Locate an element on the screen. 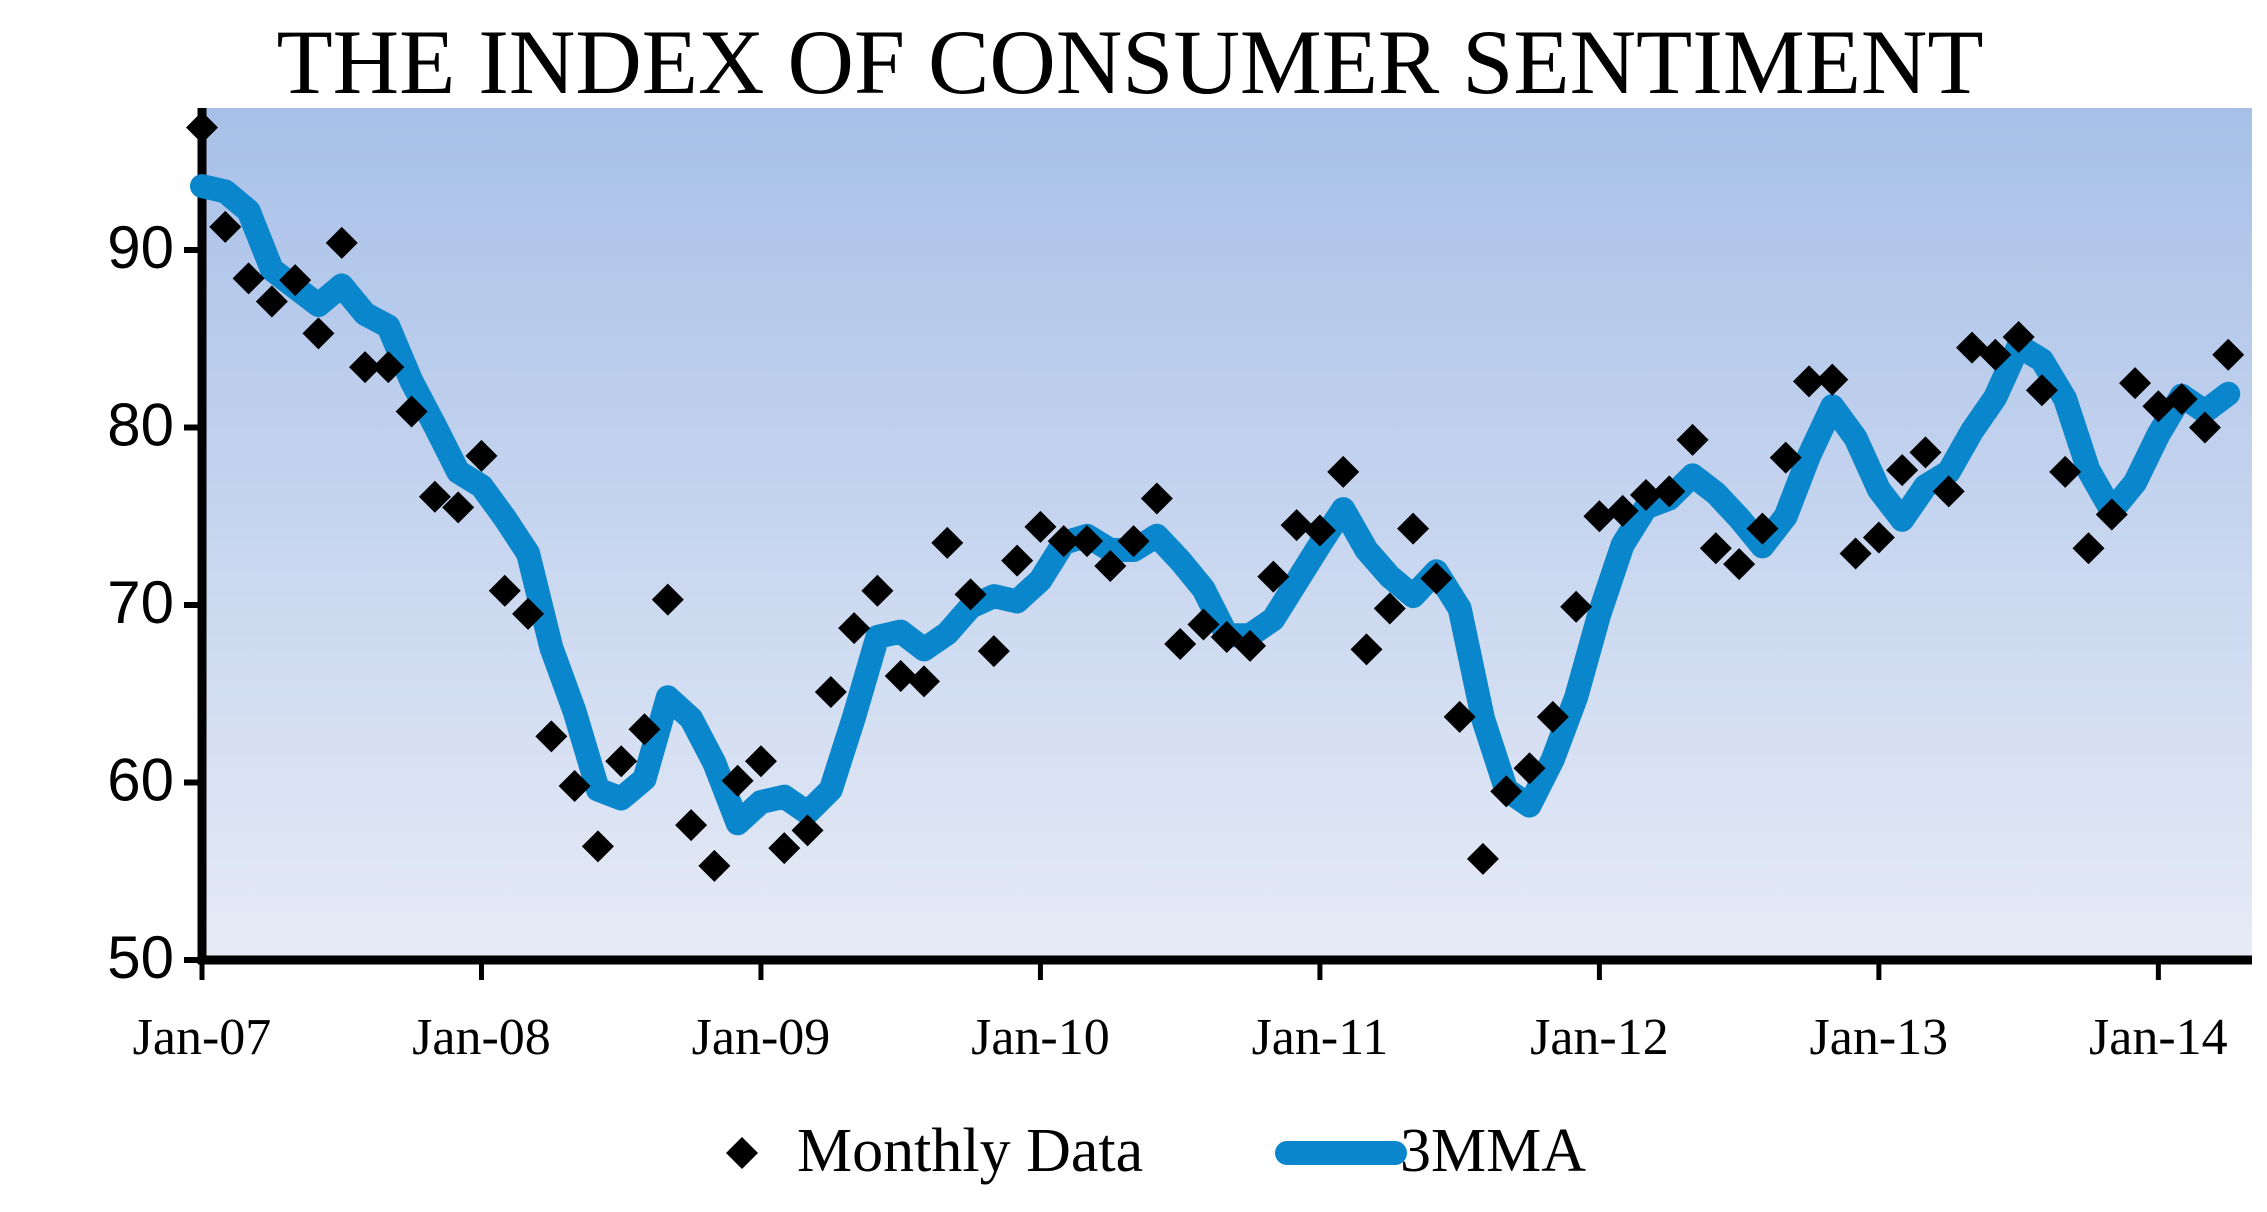 The image size is (2267, 1212). x-tick-label: Jan-09 is located at coordinates (761, 1037).